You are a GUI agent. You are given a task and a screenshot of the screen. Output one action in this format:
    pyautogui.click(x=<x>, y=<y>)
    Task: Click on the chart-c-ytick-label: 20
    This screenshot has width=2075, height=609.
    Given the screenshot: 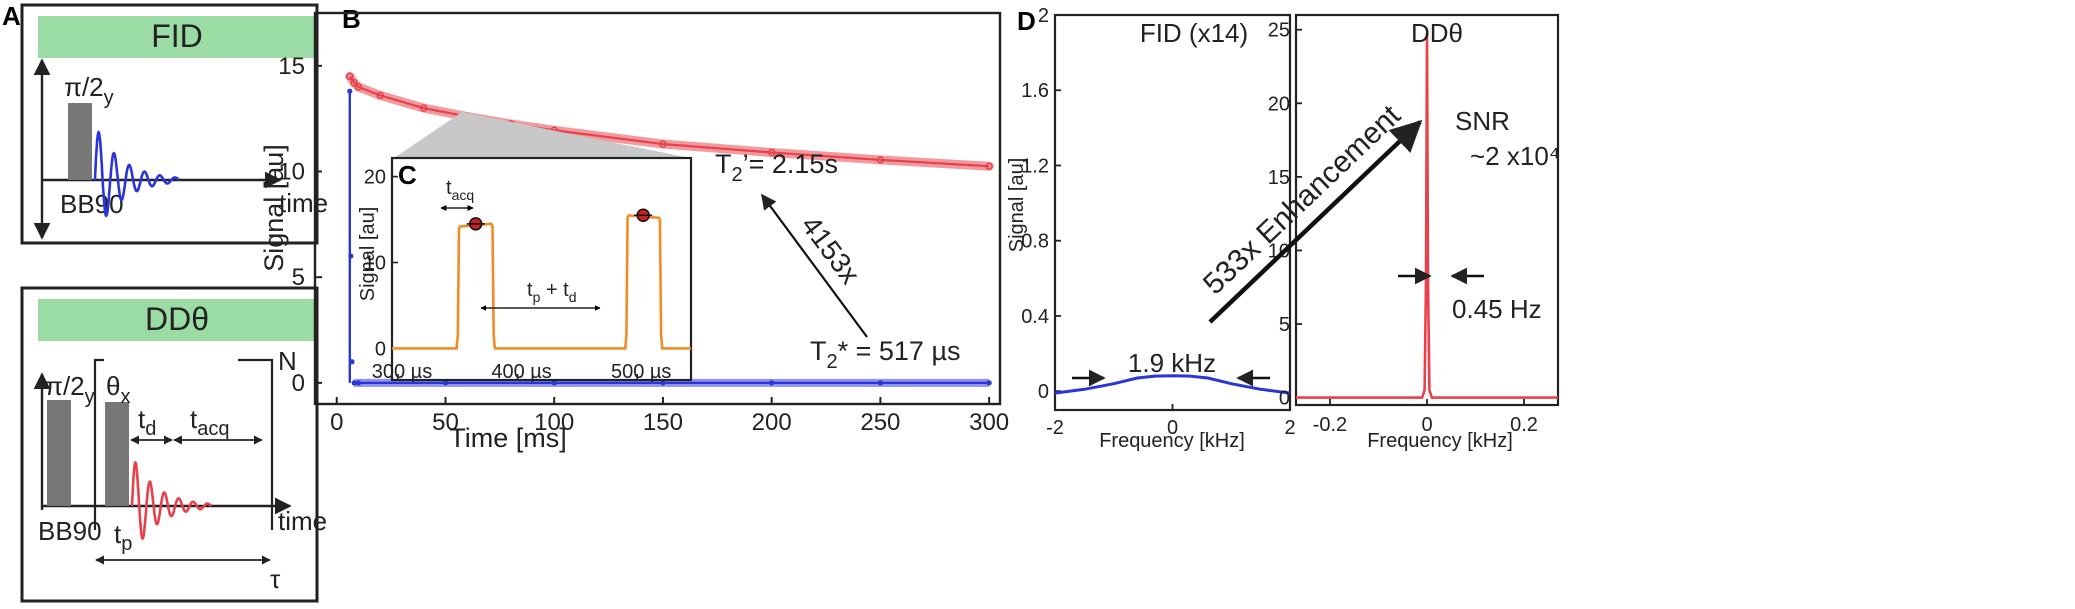 What is the action you would take?
    pyautogui.click(x=375, y=178)
    